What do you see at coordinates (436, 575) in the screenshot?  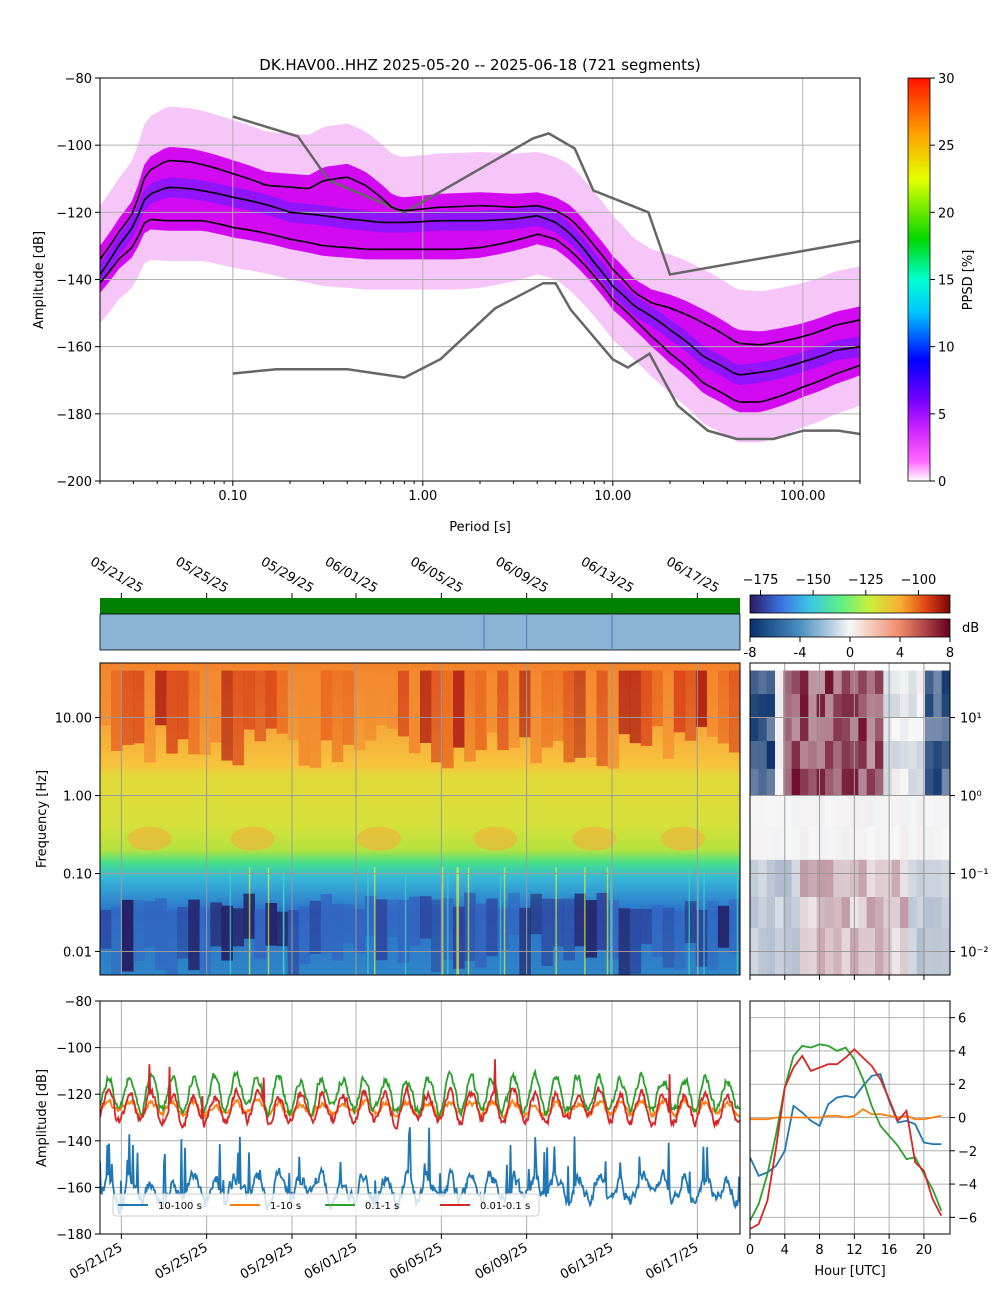 I see `top-date-label: 06/05/25` at bounding box center [436, 575].